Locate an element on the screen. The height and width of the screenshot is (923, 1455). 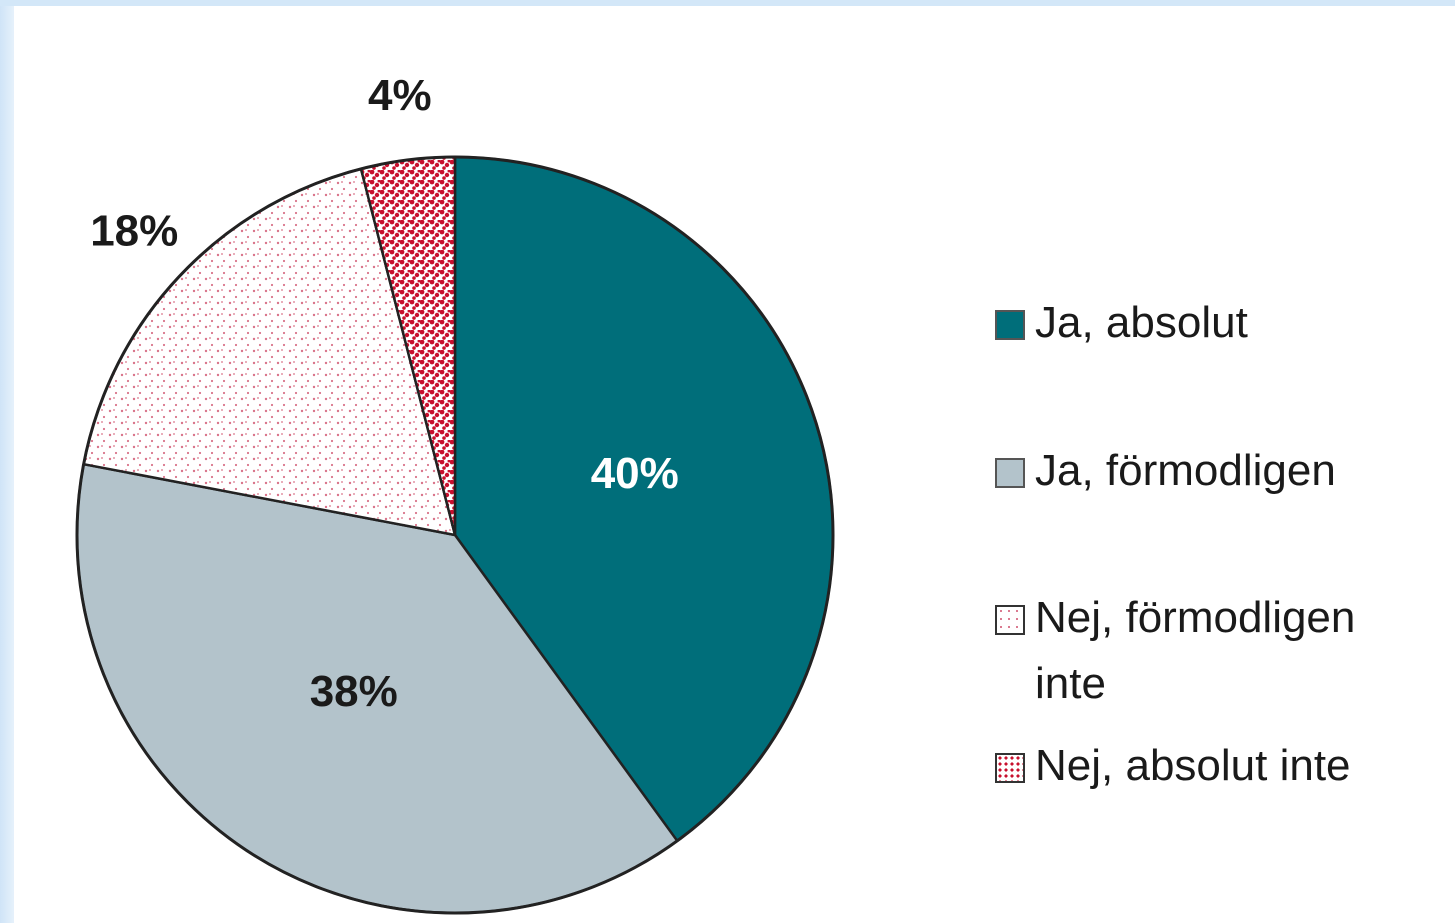
legend-label: Nej, förmodligen inte is located at coordinates (1195, 650).